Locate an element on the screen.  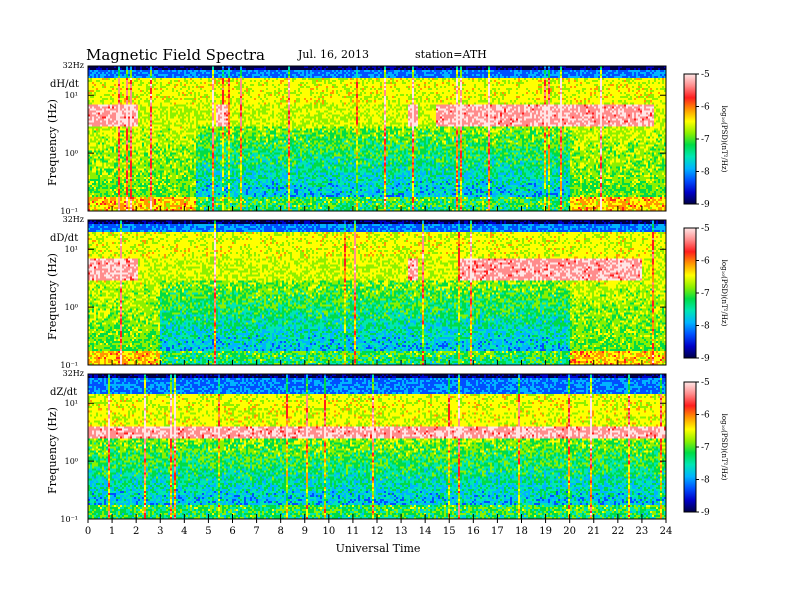
x-tick-label: 2 is located at coordinates (136, 531).